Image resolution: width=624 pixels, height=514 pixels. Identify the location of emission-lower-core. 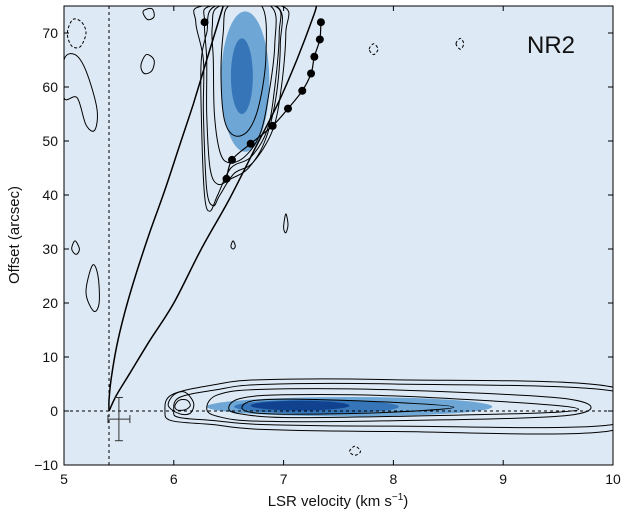
(300, 405).